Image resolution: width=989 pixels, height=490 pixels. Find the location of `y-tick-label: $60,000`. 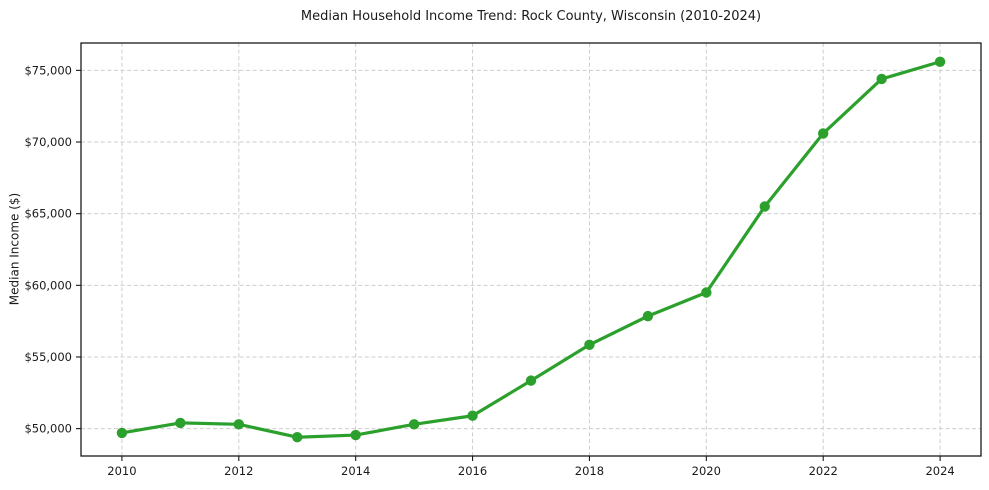

y-tick-label: $60,000 is located at coordinates (48, 285).